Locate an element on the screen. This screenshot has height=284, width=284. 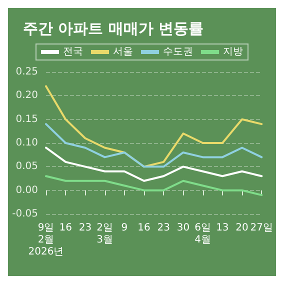
legend-label: 서울 is located at coordinates (123, 52).